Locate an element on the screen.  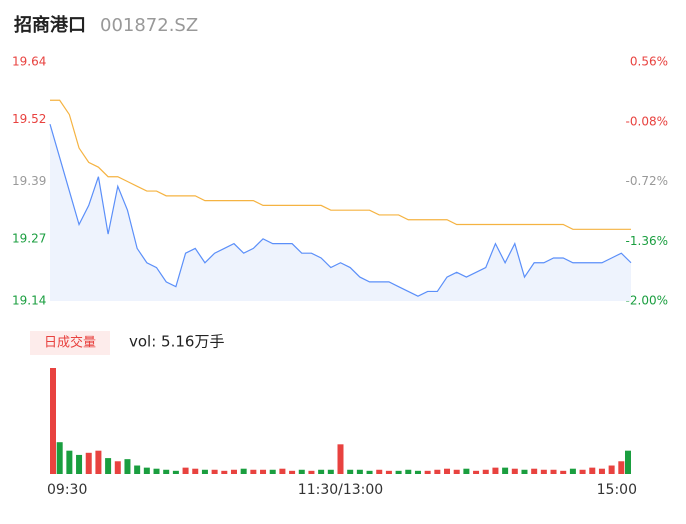
y-tick-label: 19.39 is located at coordinates (29, 181).